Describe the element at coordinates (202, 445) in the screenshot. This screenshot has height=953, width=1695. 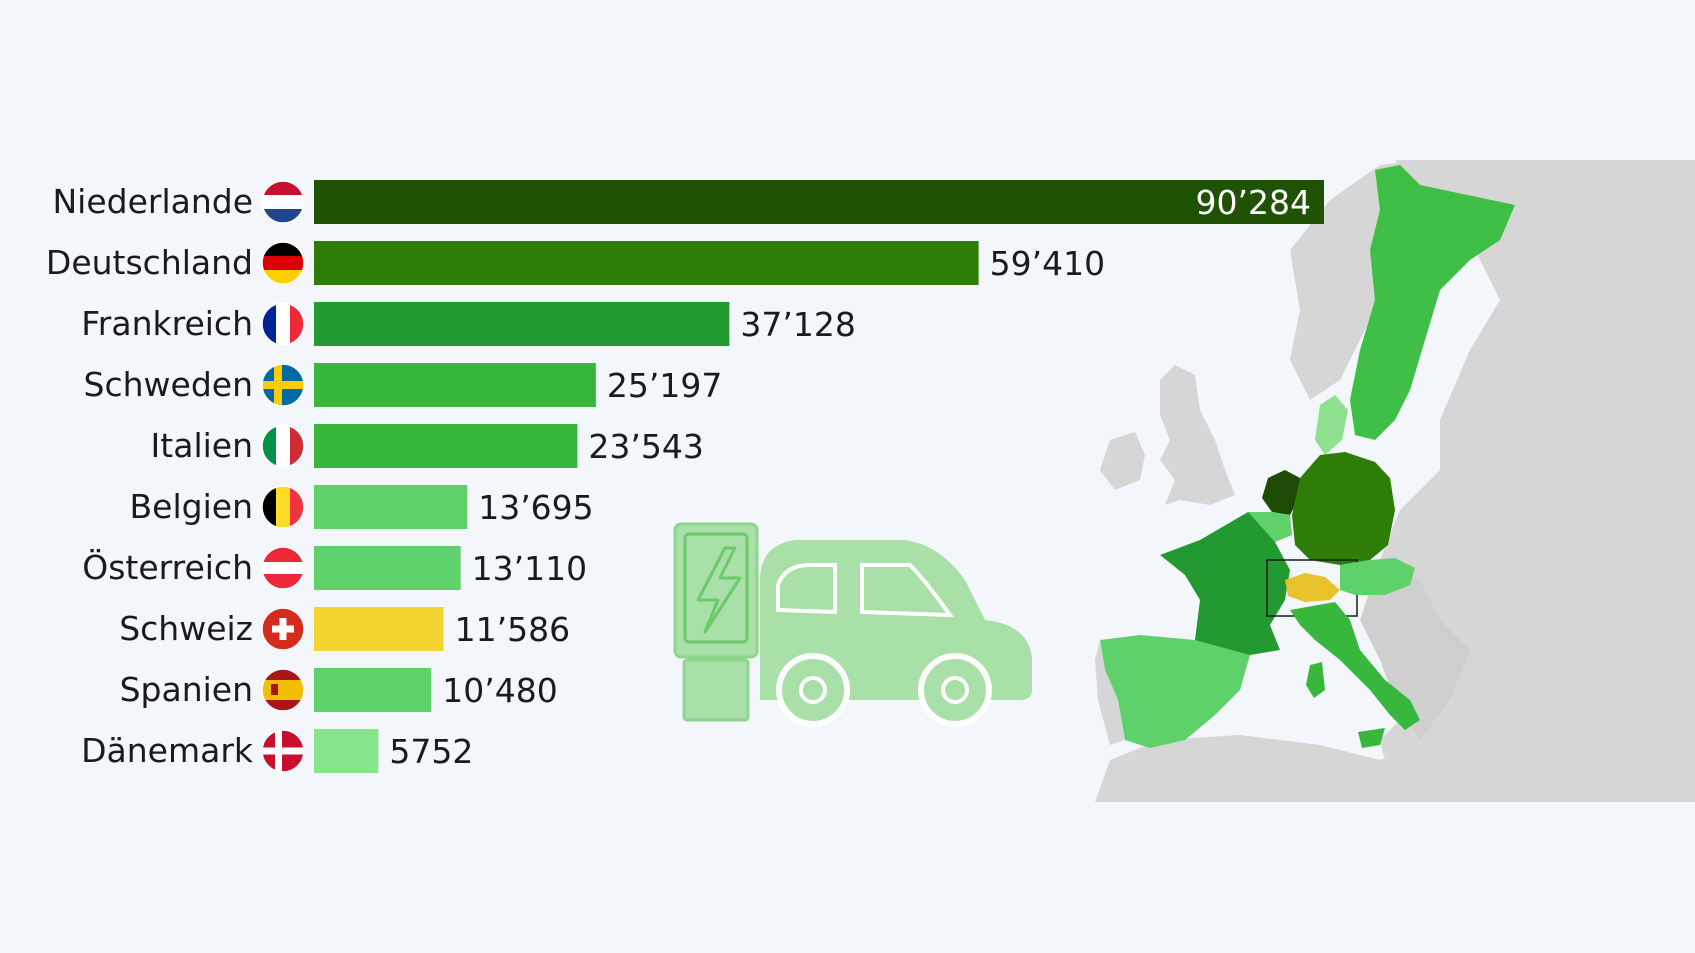
I see `category-label: Italien` at that location.